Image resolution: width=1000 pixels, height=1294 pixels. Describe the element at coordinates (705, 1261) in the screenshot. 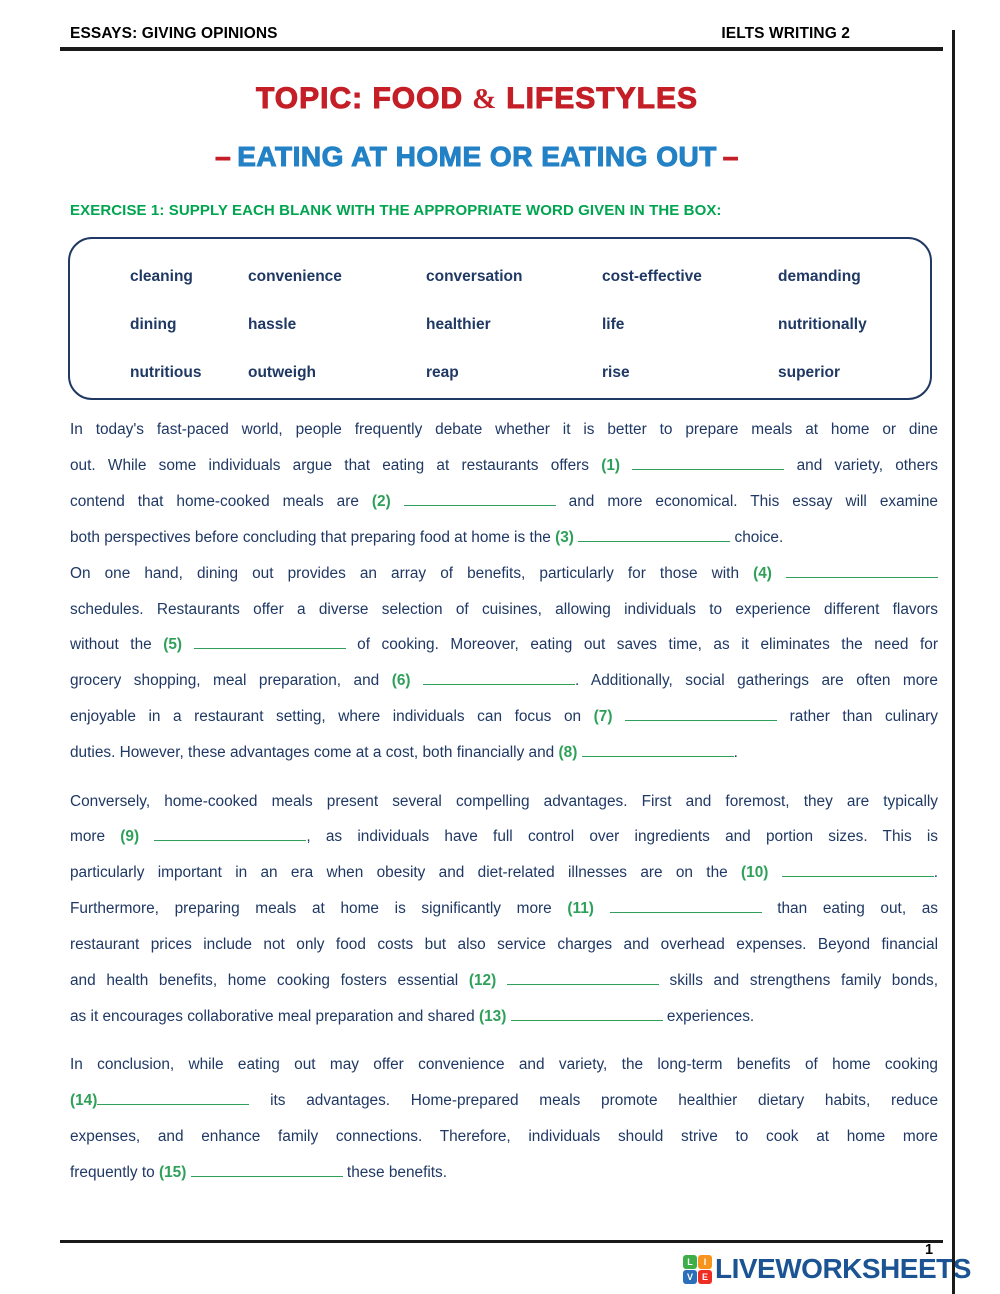

I see `logo-square-i: I` at that location.